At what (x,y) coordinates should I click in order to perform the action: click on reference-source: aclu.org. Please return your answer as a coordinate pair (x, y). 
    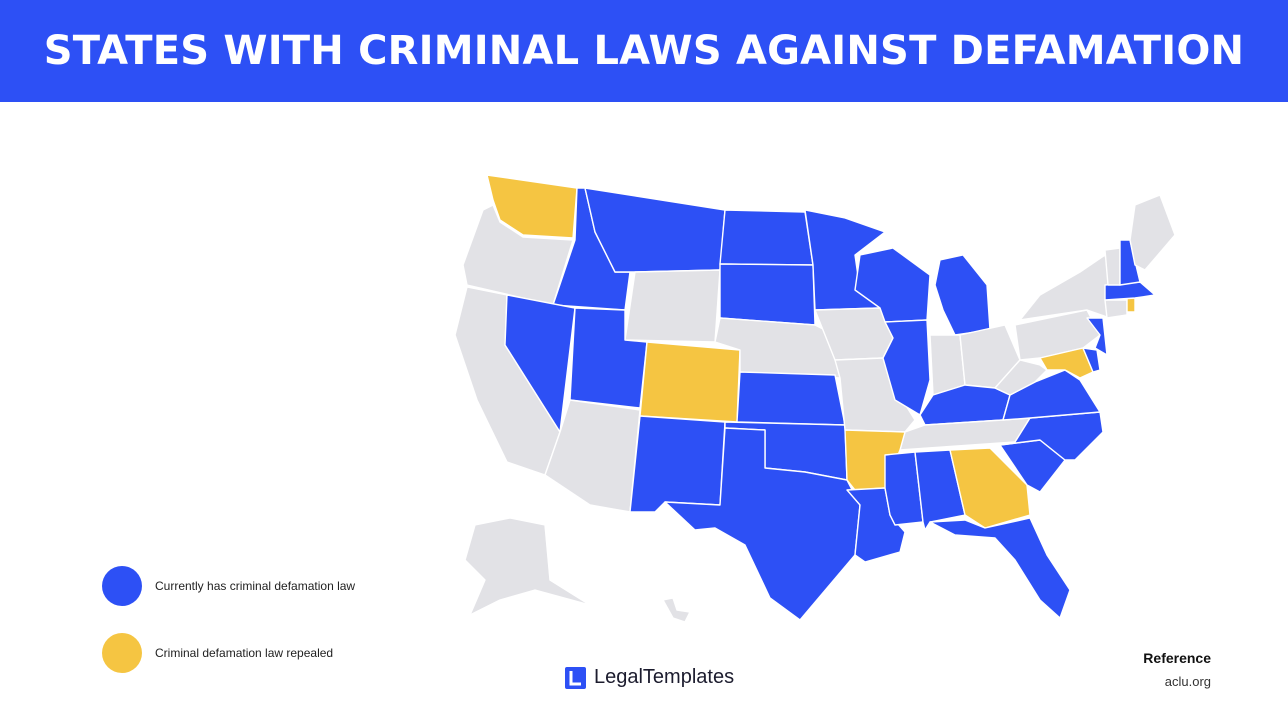
    Looking at the image, I should click on (1187, 681).